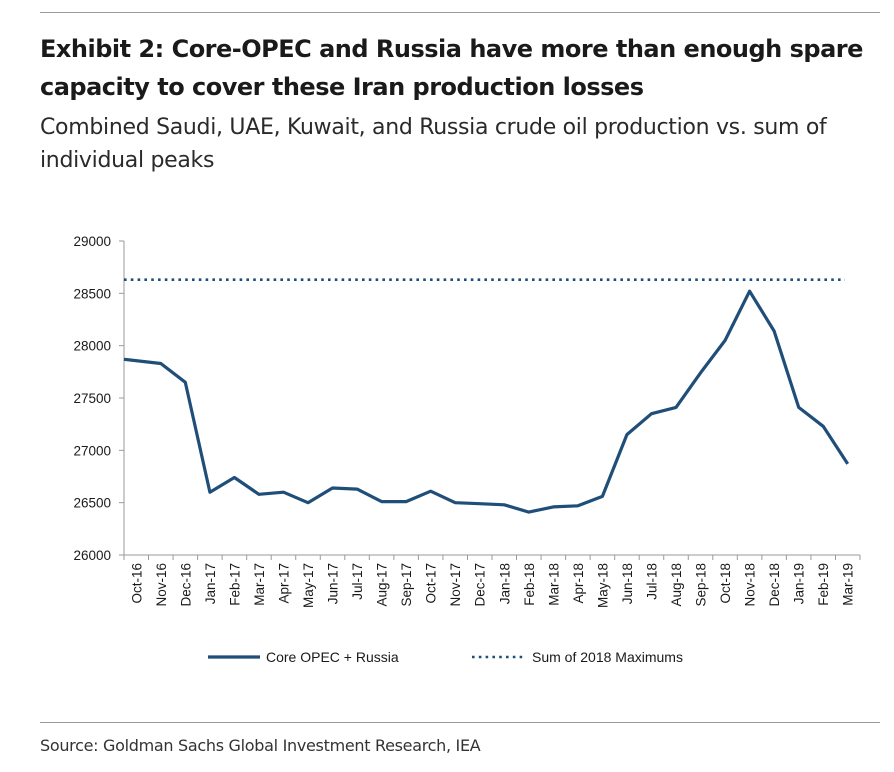  I want to click on x-tick-label: Jan-17, so click(210, 583).